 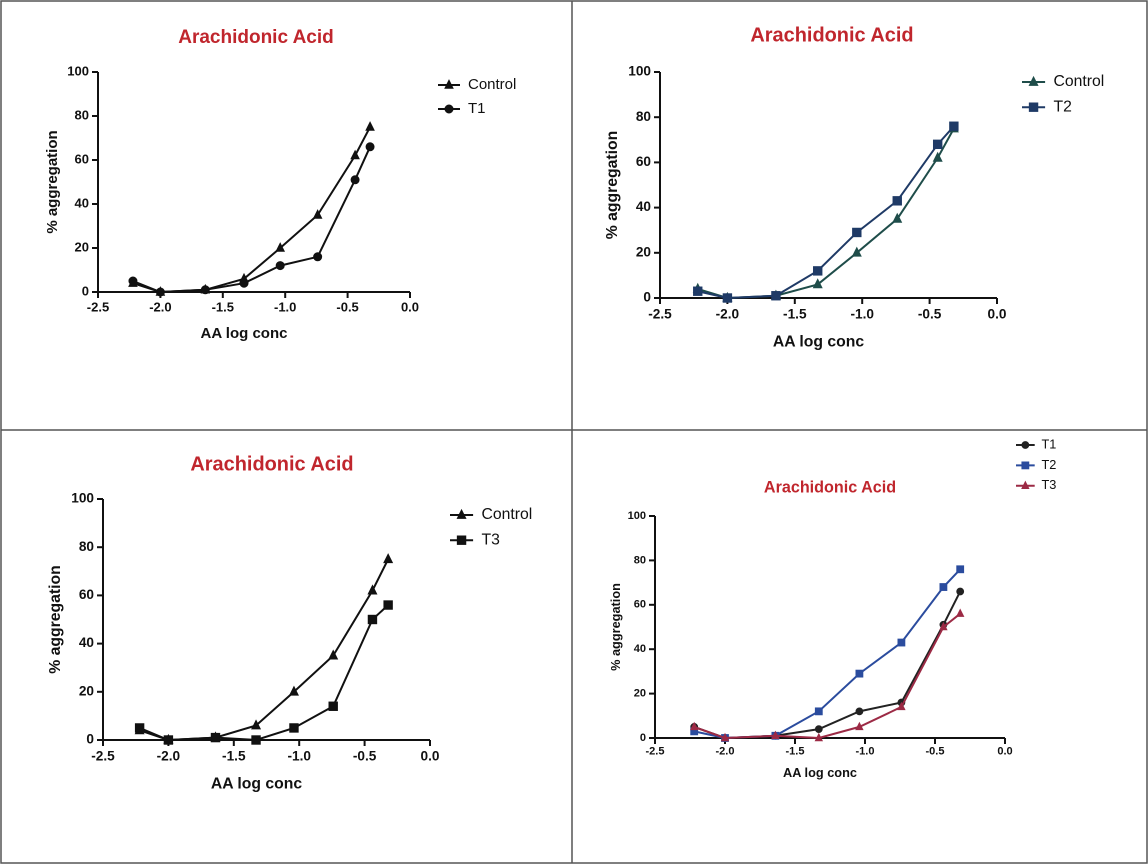 What do you see at coordinates (477, 108) in the screenshot?
I see `legend-label: T1` at bounding box center [477, 108].